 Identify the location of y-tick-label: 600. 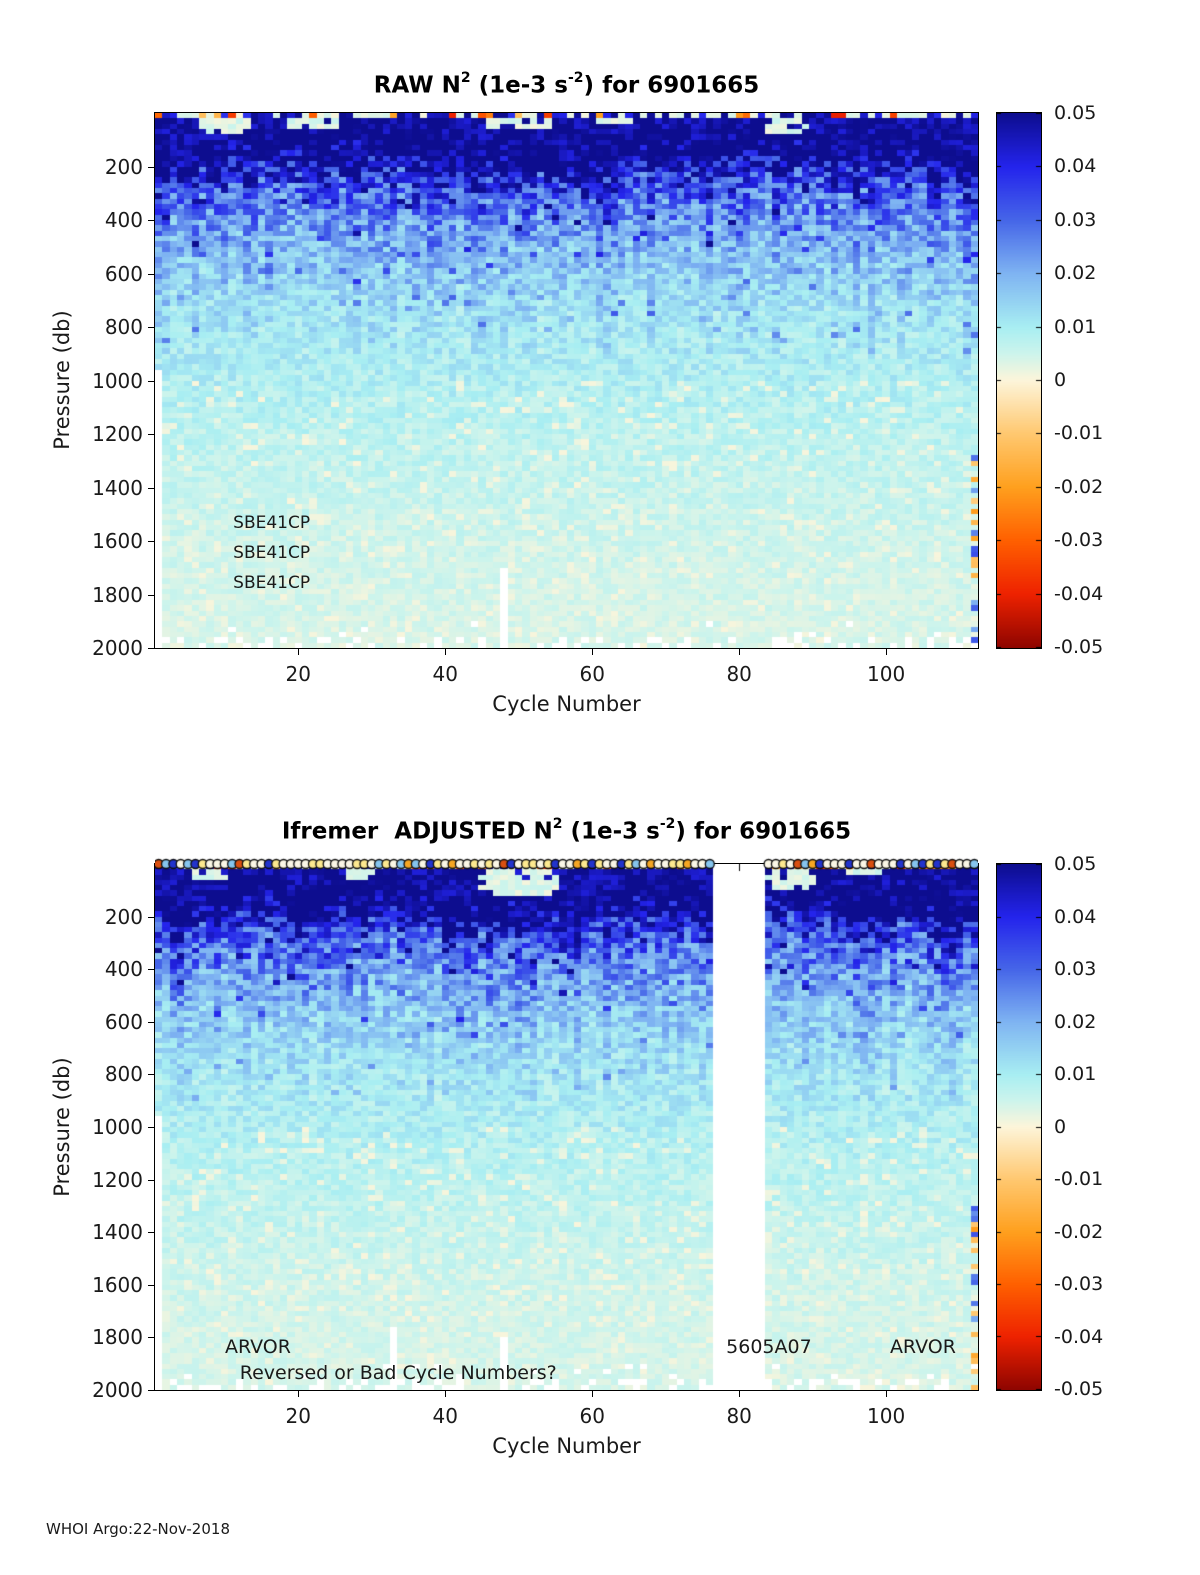
(123, 1021).